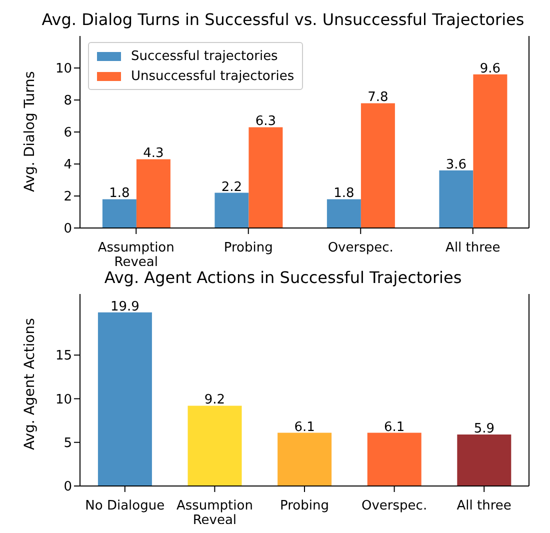 This screenshot has height=533, width=550. What do you see at coordinates (265, 122) in the screenshot?
I see `data-label: 6.3` at bounding box center [265, 122].